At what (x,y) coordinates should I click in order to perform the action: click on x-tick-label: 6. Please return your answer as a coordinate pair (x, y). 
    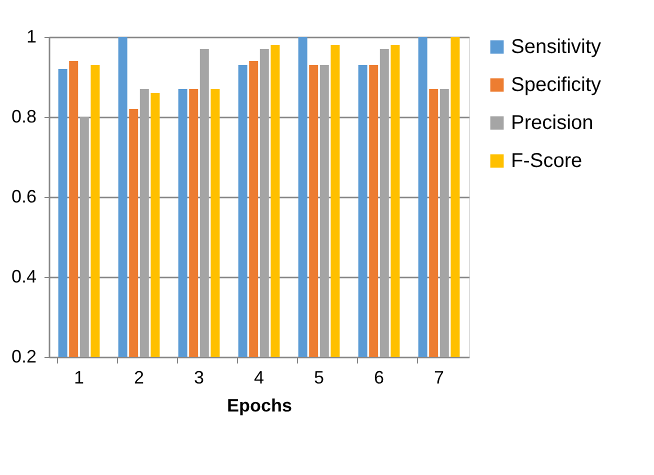
    Looking at the image, I should click on (379, 378).